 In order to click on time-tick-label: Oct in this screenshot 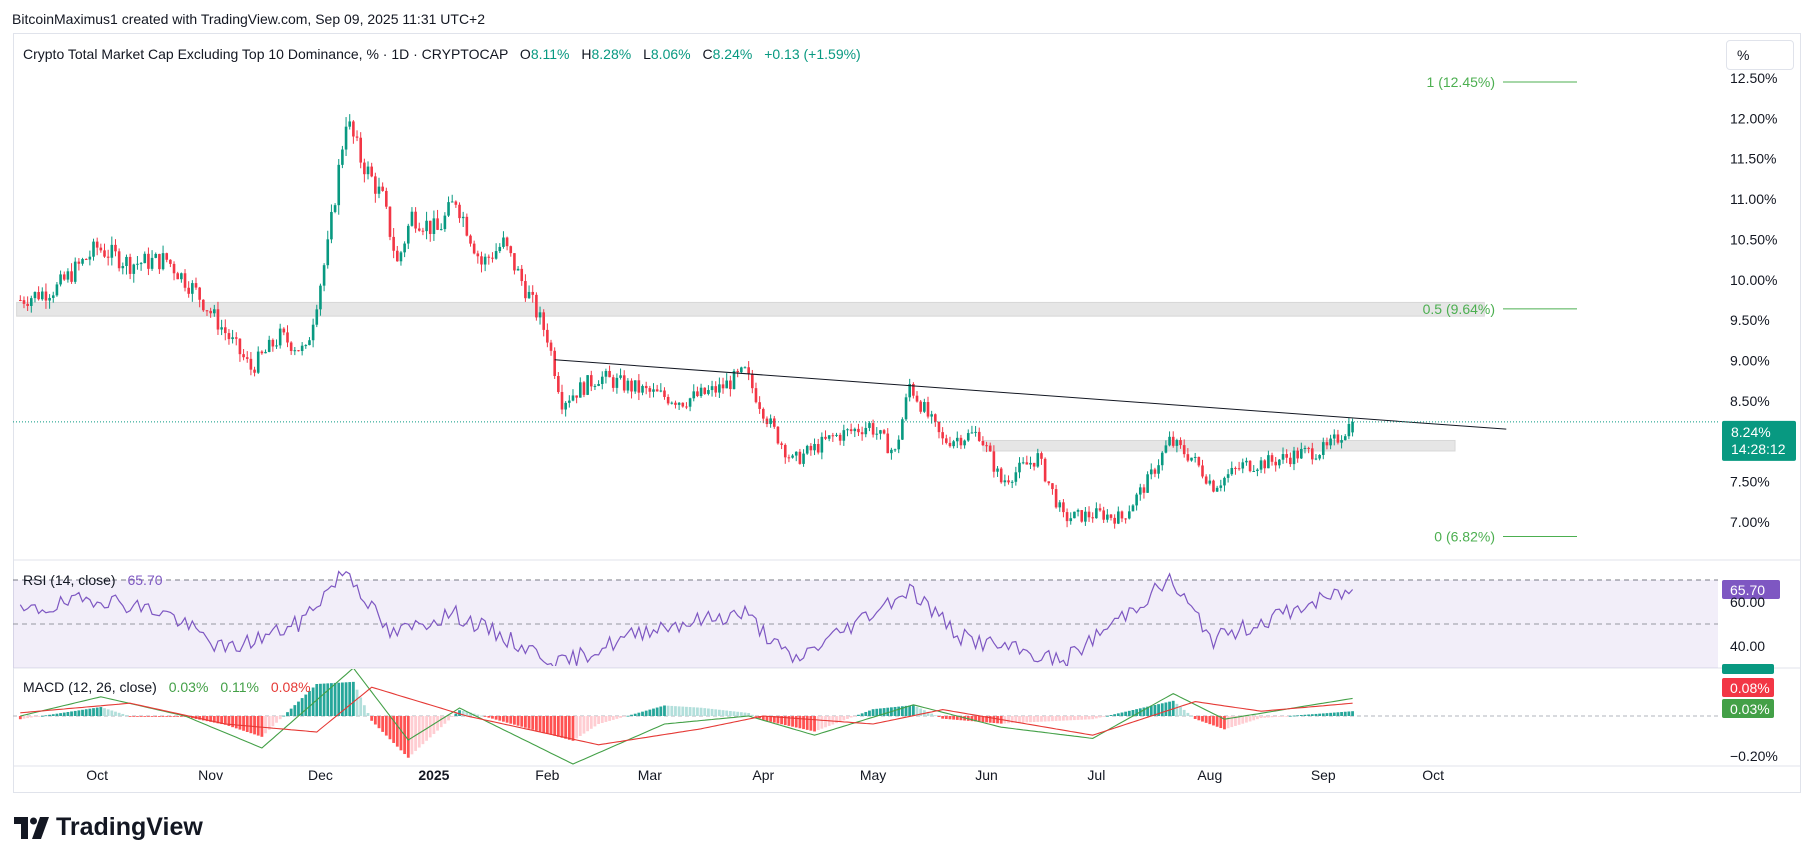, I will do `click(97, 775)`.